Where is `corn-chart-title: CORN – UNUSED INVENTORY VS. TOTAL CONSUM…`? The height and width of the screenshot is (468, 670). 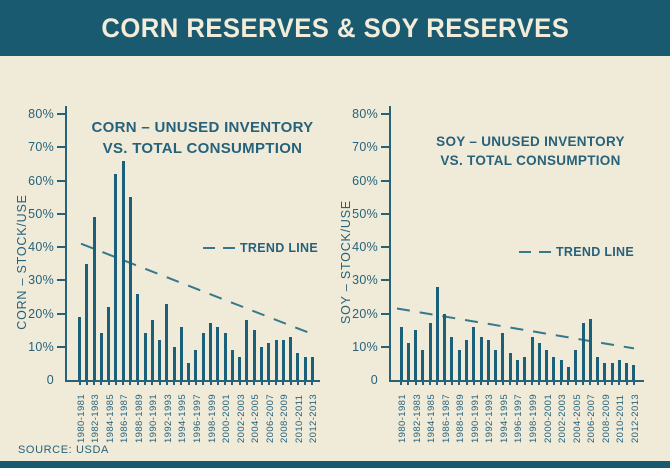 corn-chart-title: CORN – UNUSED INVENTORY VS. TOTAL CONSUM… is located at coordinates (202, 138).